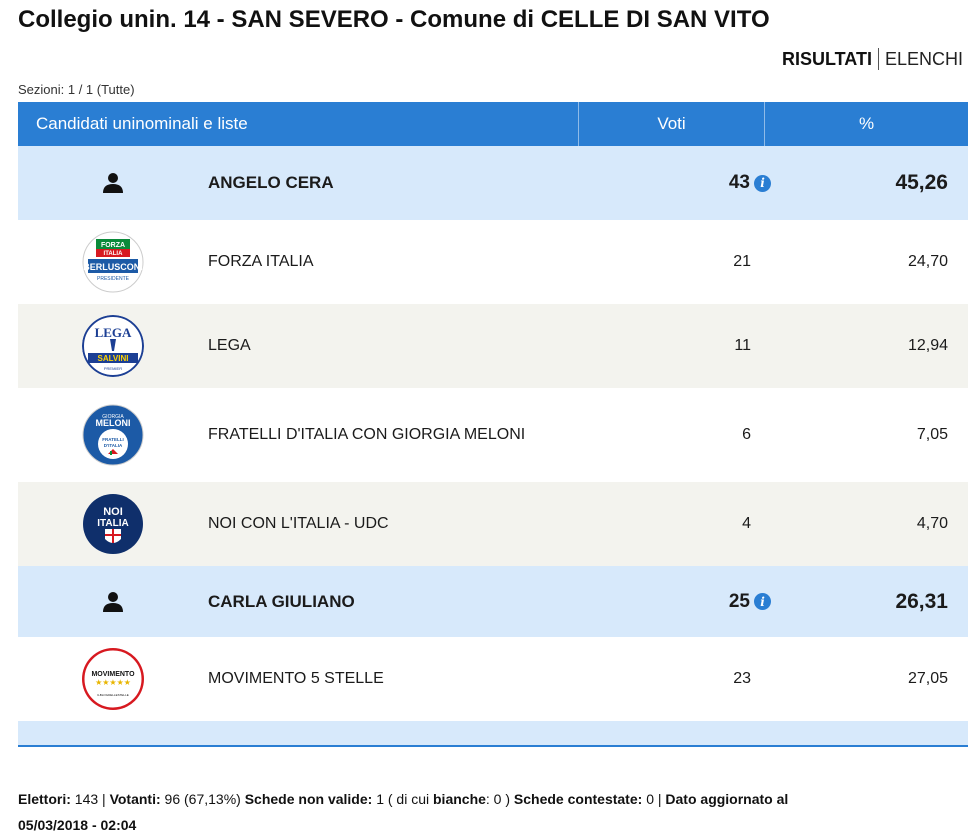 The height and width of the screenshot is (840, 977). I want to click on list-row: NOI ITALIA NOI CON L'ITALIA - UDC 4 4,70, so click(493, 524).